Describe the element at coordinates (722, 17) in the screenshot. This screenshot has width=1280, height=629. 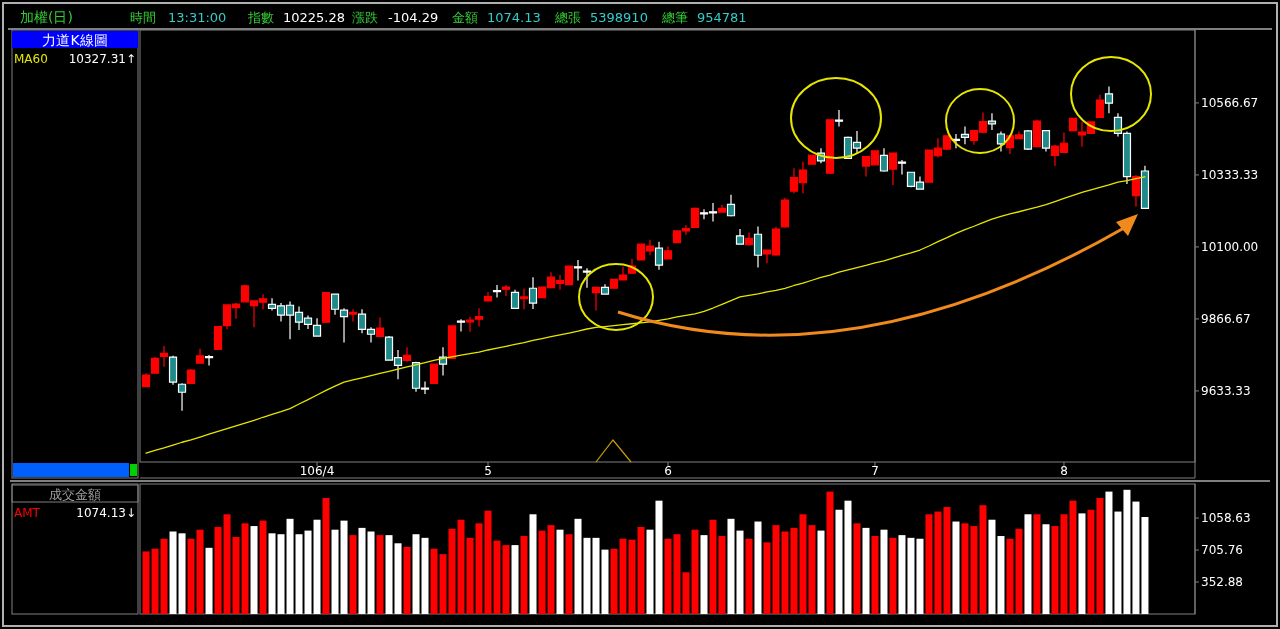
I see `text: 954781` at that location.